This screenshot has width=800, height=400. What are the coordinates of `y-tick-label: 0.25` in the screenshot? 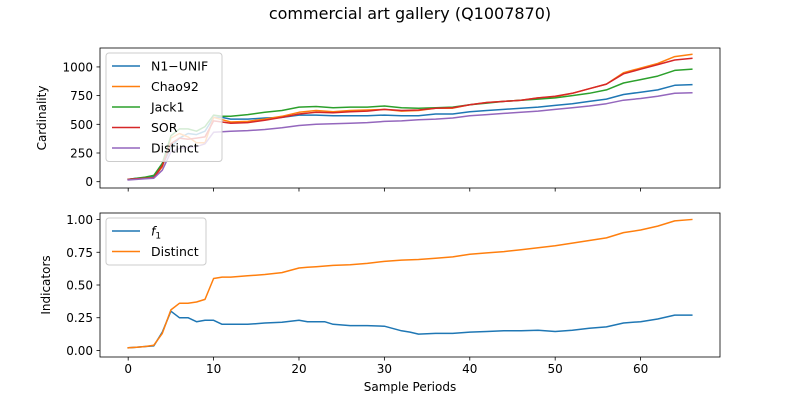 It's located at (79, 318).